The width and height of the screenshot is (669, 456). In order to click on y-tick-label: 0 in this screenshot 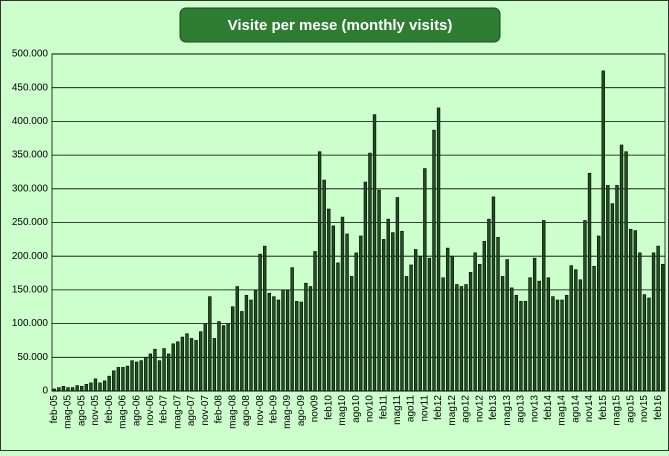, I will do `click(45, 391)`.